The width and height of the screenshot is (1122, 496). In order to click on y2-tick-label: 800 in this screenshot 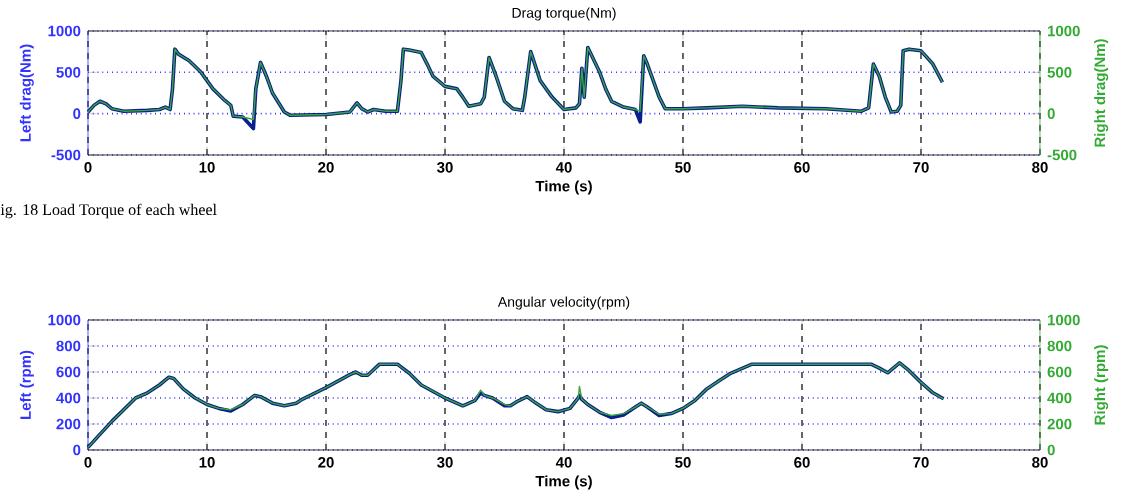, I will do `click(1059, 346)`.